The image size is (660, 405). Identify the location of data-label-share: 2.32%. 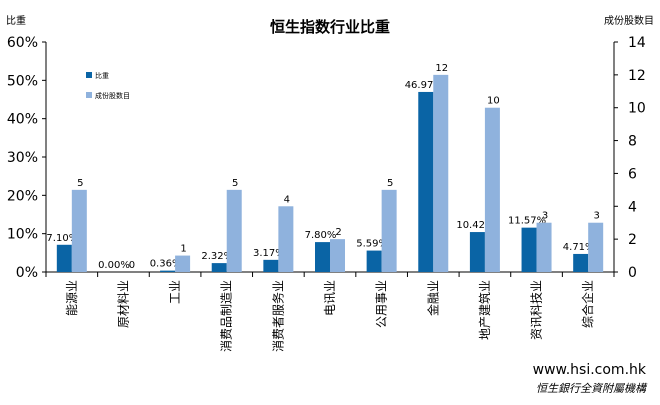
(217, 256).